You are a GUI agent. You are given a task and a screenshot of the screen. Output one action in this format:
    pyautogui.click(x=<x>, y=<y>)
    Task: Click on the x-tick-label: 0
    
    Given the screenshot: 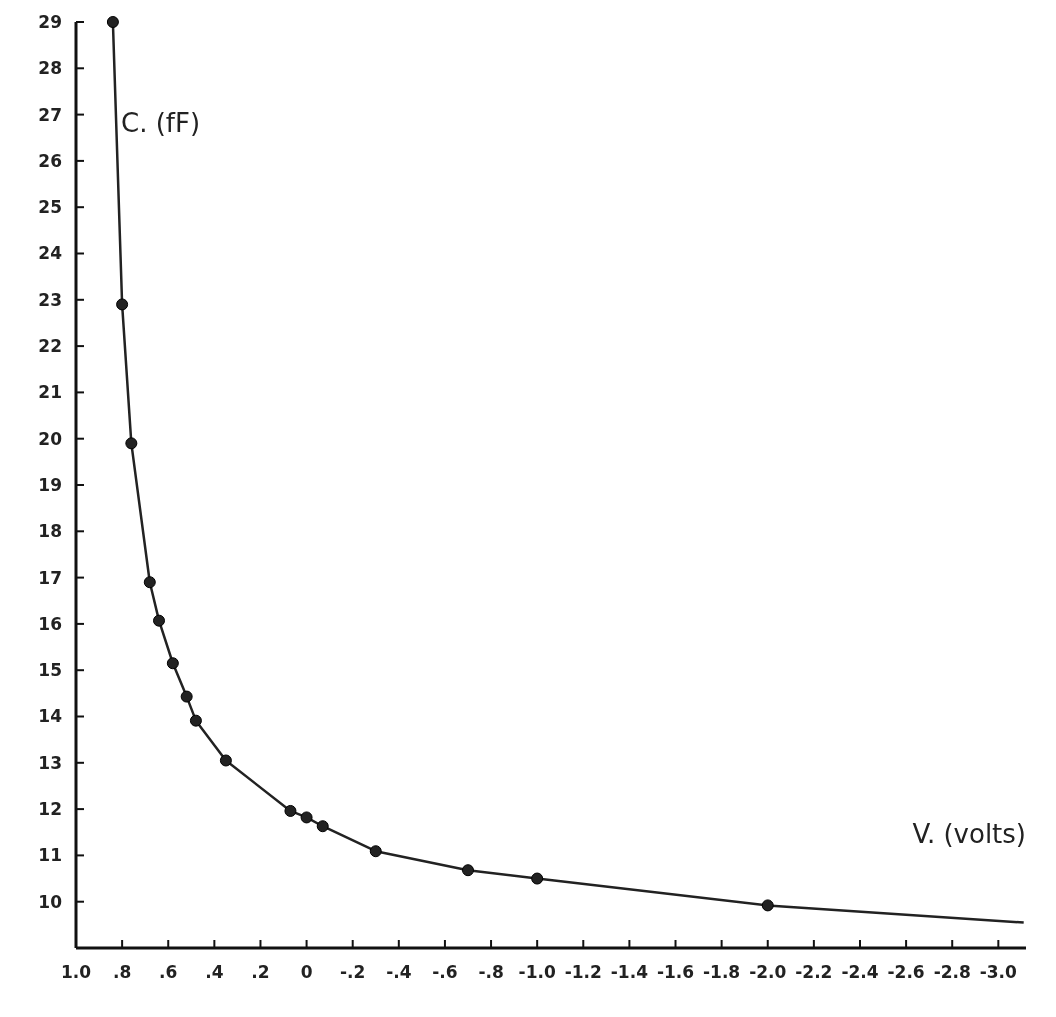 What is the action you would take?
    pyautogui.click(x=306, y=972)
    